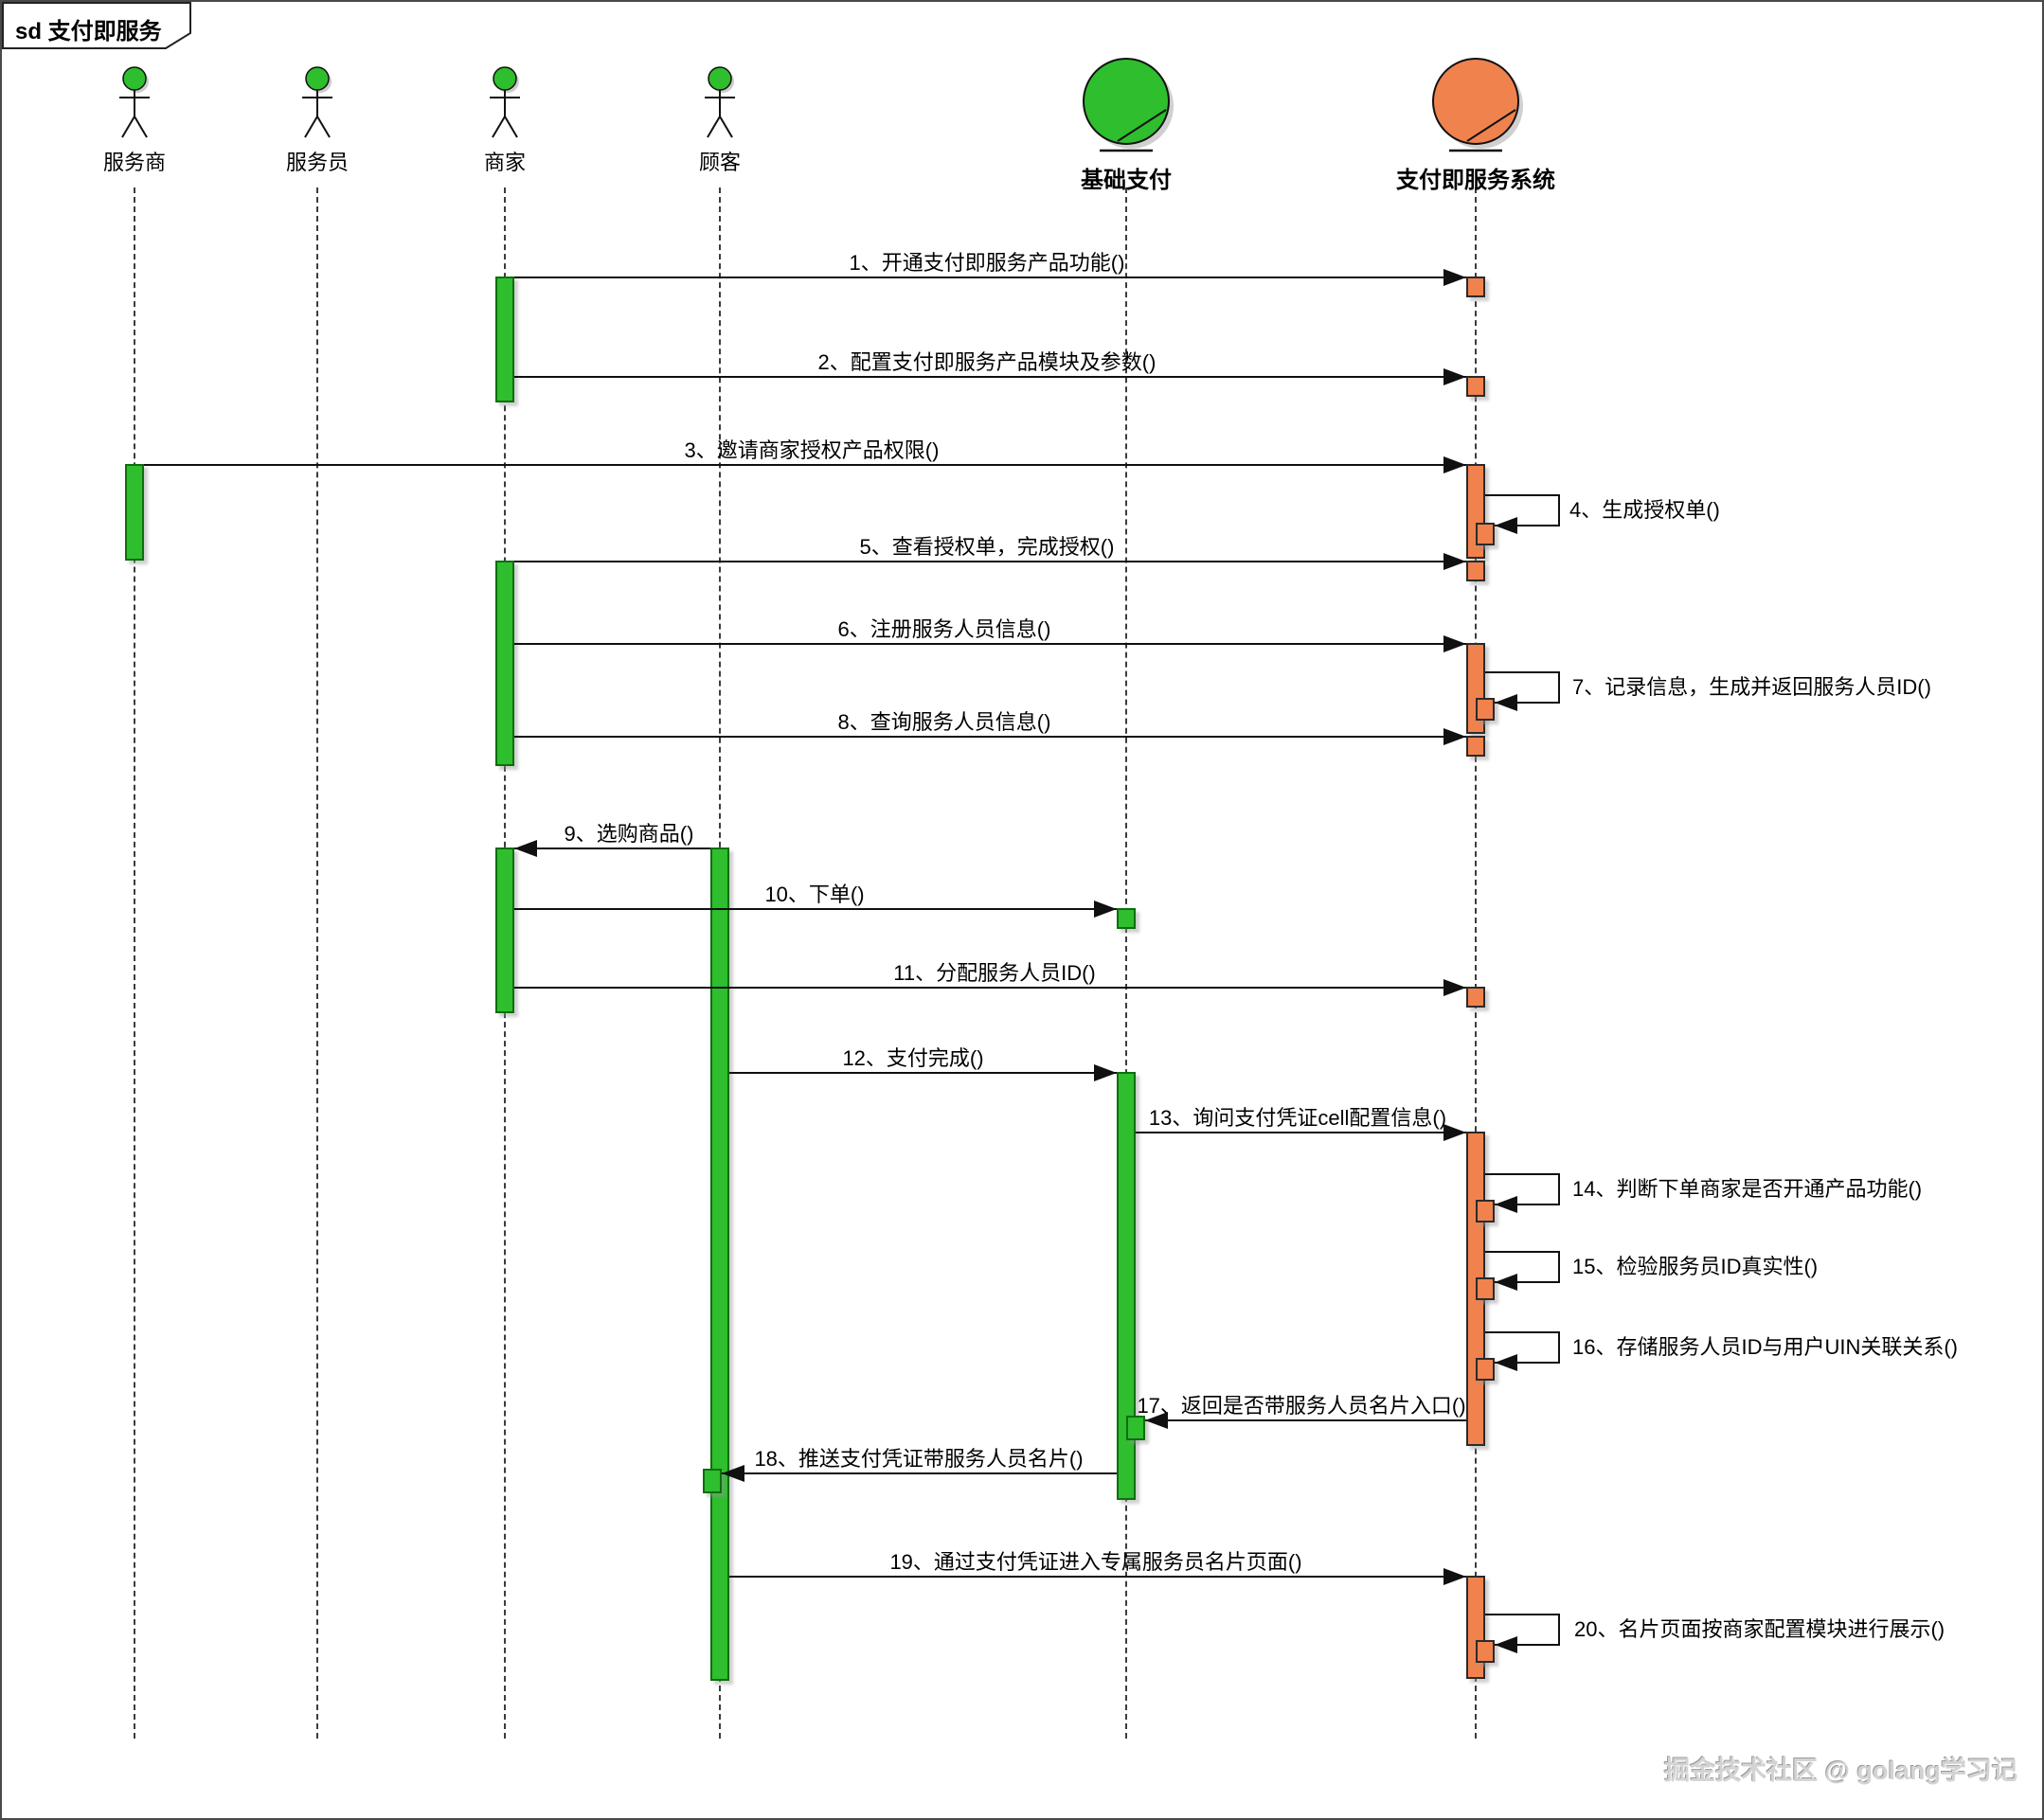 This screenshot has height=1820, width=2044. I want to click on message-15-arrowhead, so click(1506, 1282).